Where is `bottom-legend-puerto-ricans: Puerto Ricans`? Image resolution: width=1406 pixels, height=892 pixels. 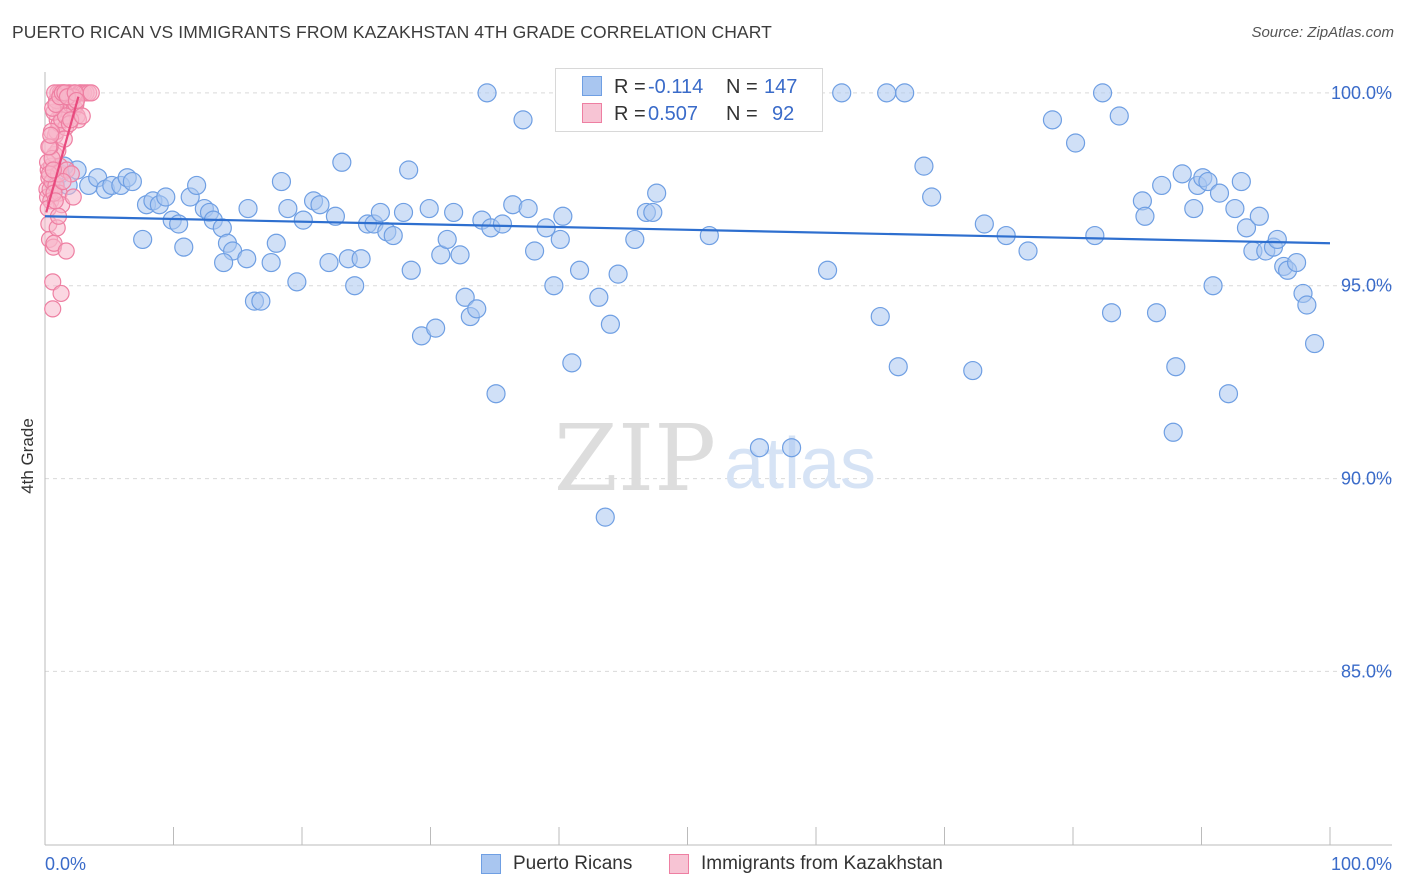 bottom-legend-puerto-ricans: Puerto Ricans is located at coordinates (556, 864).